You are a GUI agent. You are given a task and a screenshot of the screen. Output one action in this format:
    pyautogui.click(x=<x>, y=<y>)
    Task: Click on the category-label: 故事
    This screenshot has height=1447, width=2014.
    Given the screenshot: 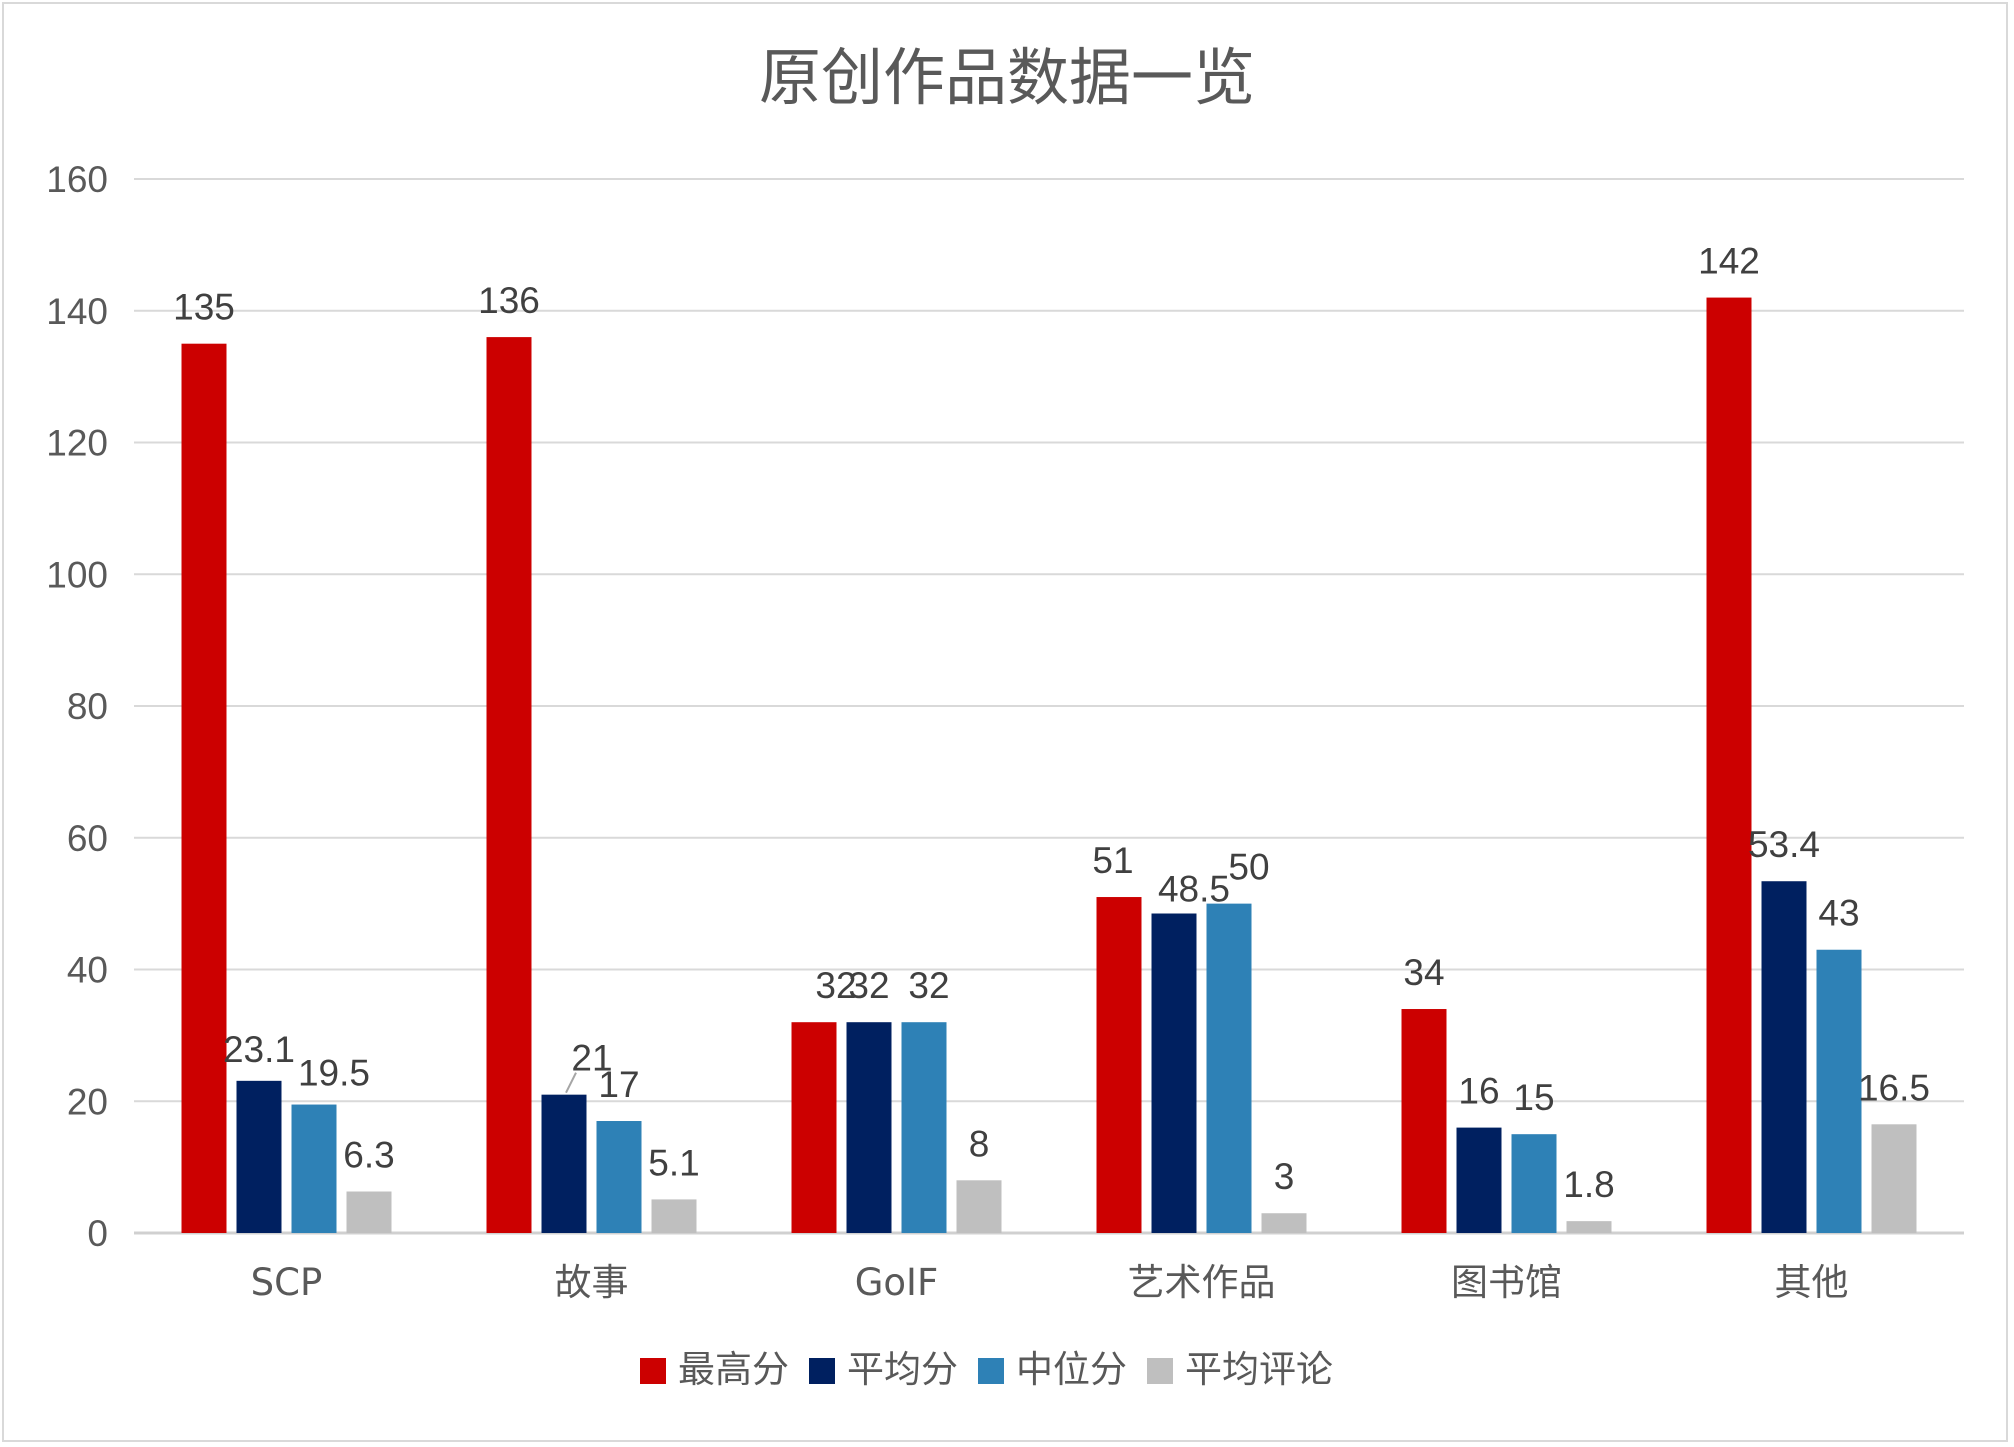 What is the action you would take?
    pyautogui.click(x=592, y=1282)
    